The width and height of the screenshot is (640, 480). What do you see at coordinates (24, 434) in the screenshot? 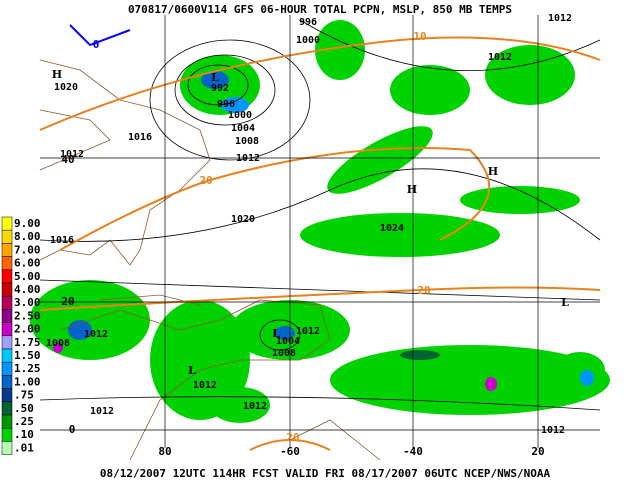
I see `legend-label: .10` at bounding box center [24, 434].